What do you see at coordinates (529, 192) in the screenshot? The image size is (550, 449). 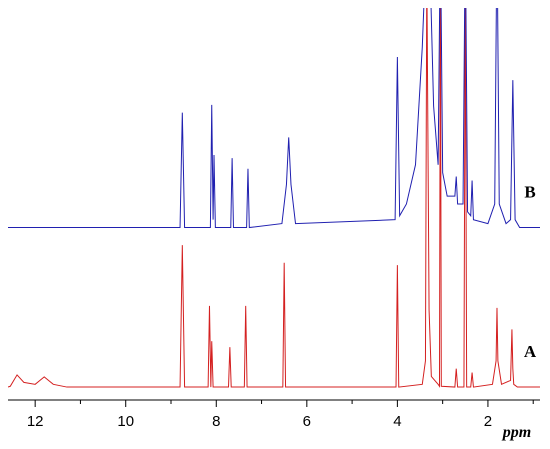 I see `series-label: B` at bounding box center [529, 192].